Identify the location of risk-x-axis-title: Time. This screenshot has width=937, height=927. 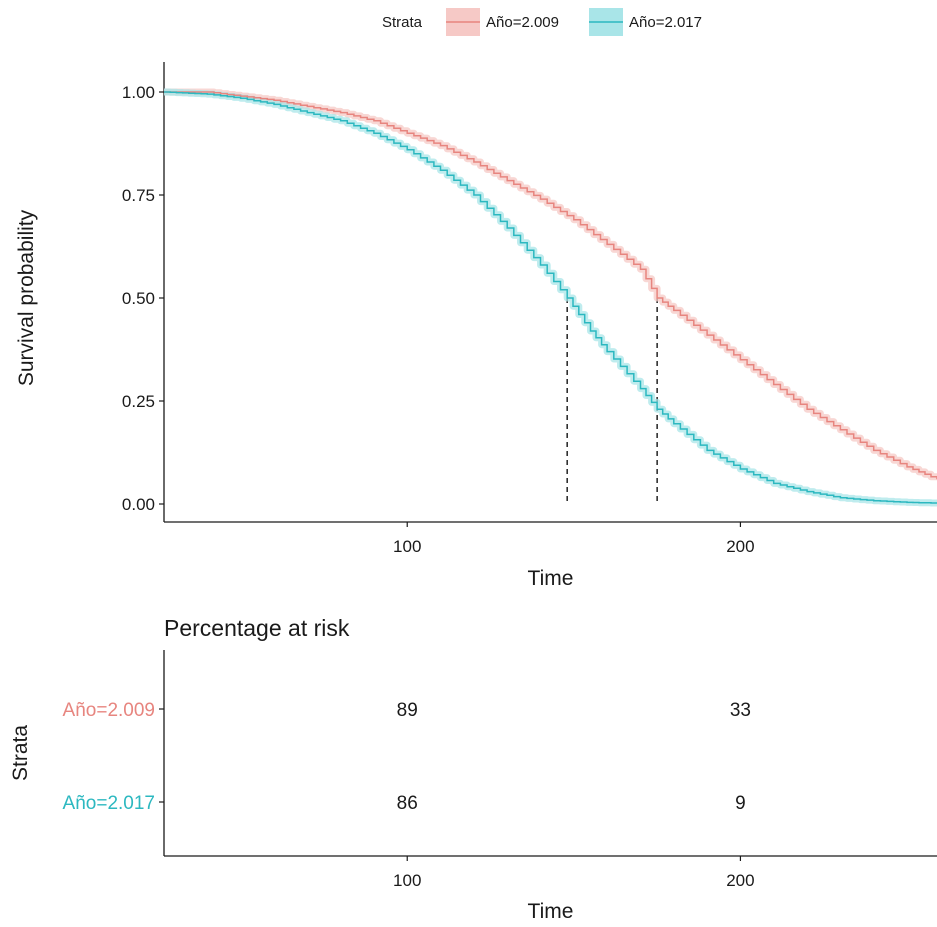
(551, 911).